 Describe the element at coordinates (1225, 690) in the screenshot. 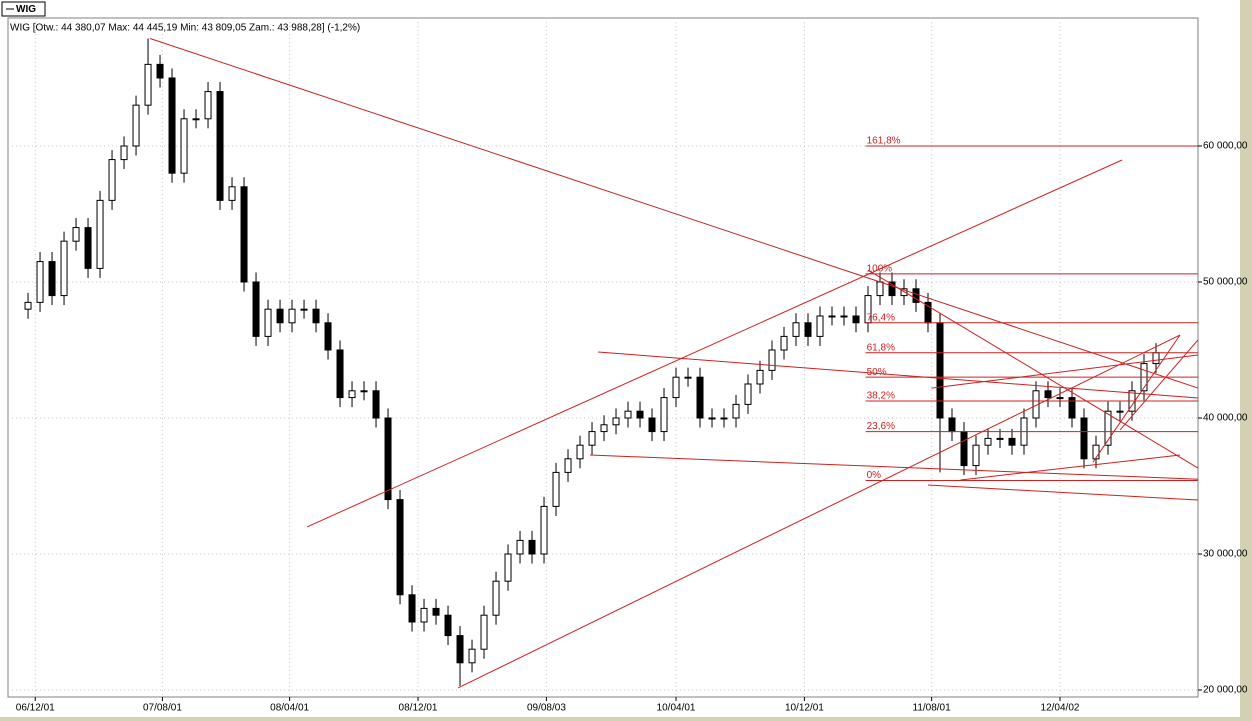

I see `y-tick-label: 20 000,00` at that location.